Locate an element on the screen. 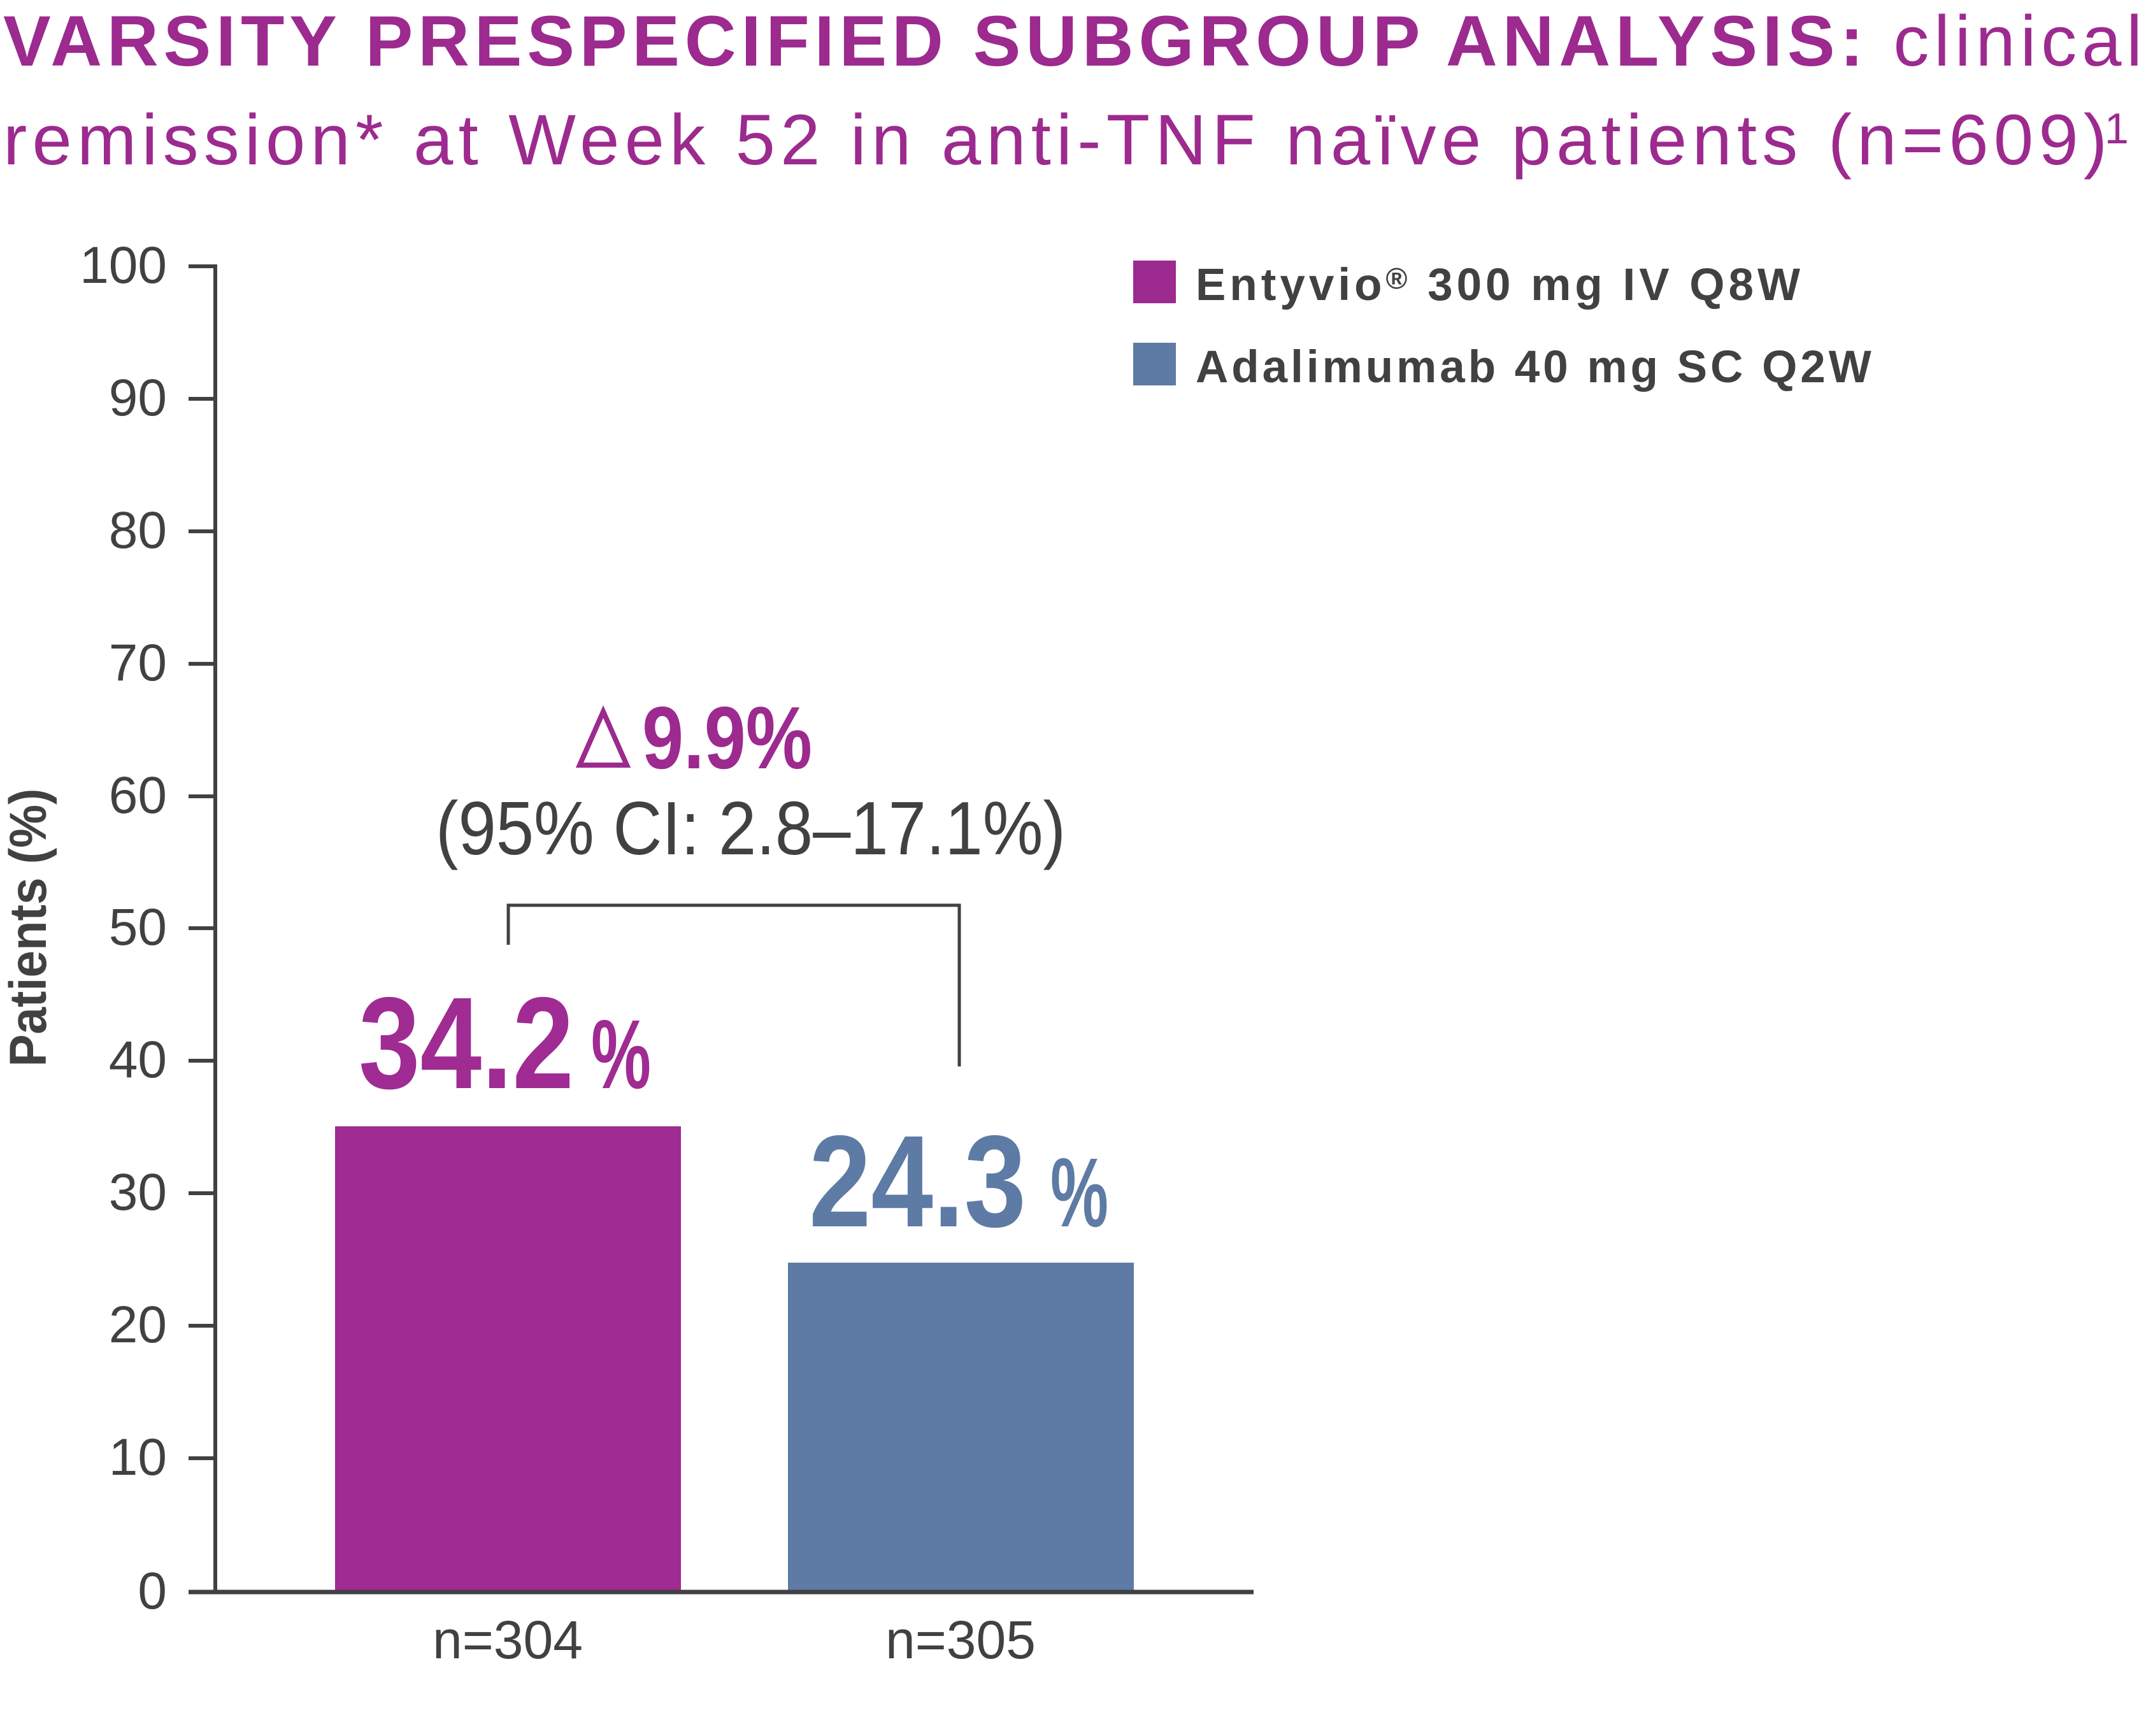 This screenshot has width=2153, height=1736. svg-text: 1 is located at coordinates (2117, 128).